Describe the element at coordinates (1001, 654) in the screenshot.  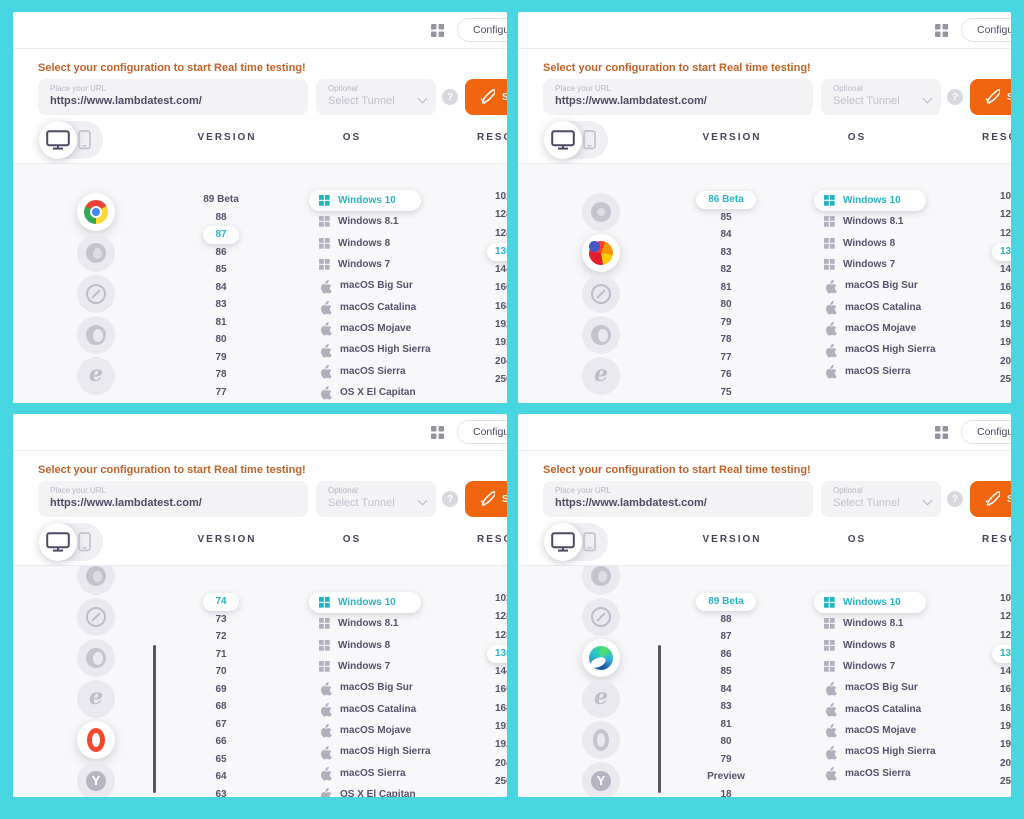
I see `resolution-option: 1366x768` at that location.